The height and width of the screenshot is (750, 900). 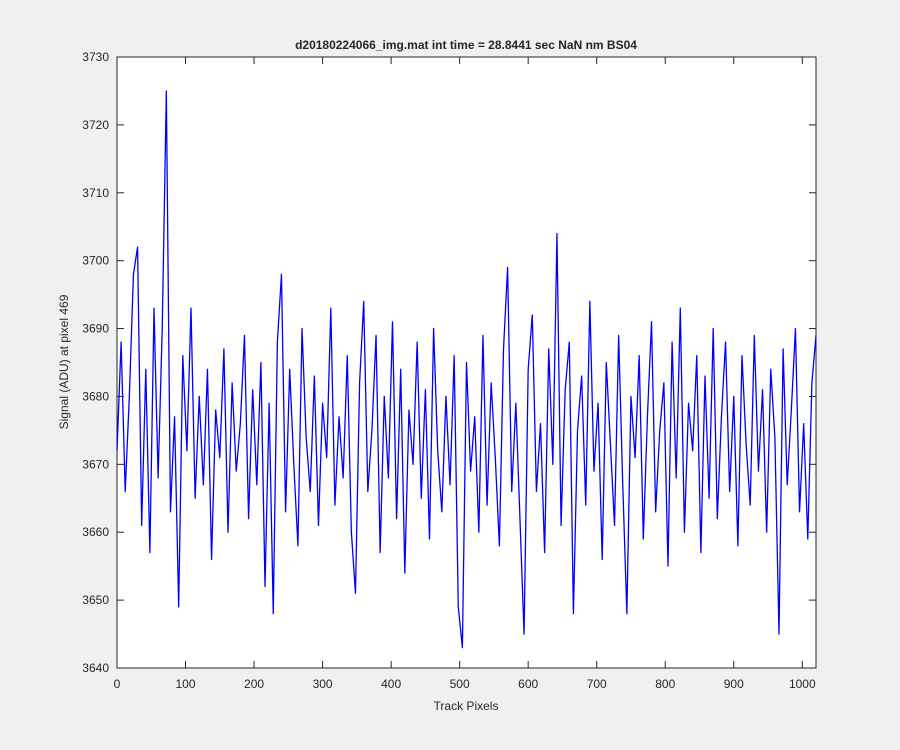 What do you see at coordinates (95, 125) in the screenshot?
I see `y-tick-label: 3720` at bounding box center [95, 125].